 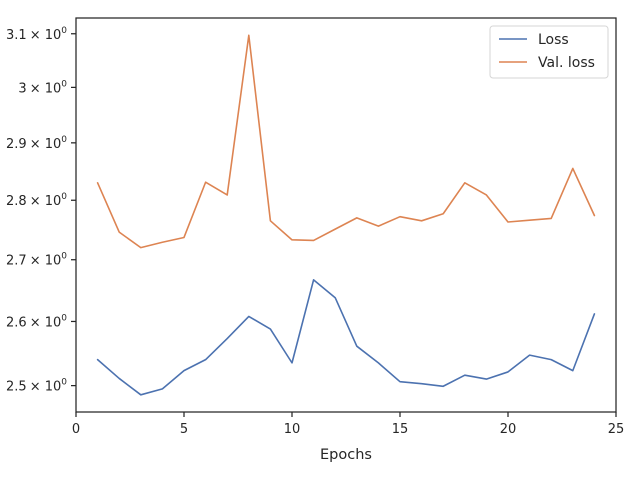 What do you see at coordinates (400, 429) in the screenshot?
I see `x-tick-label: 15` at bounding box center [400, 429].